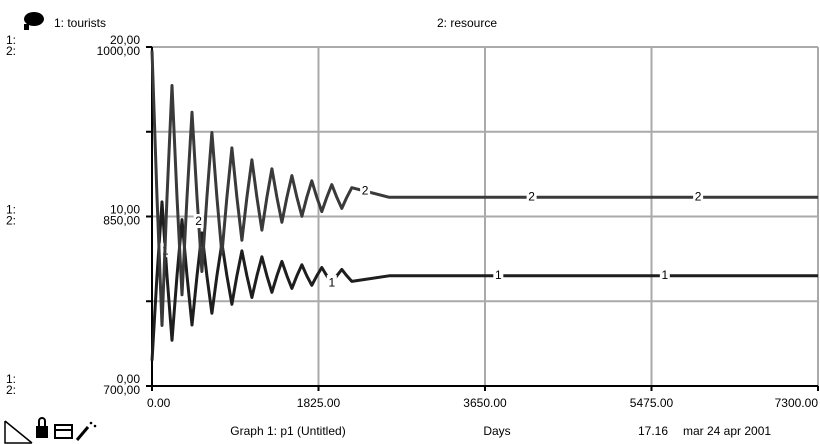 This screenshot has height=444, width=820. What do you see at coordinates (653, 431) in the screenshot?
I see `time-stamp: 17.16` at bounding box center [653, 431].